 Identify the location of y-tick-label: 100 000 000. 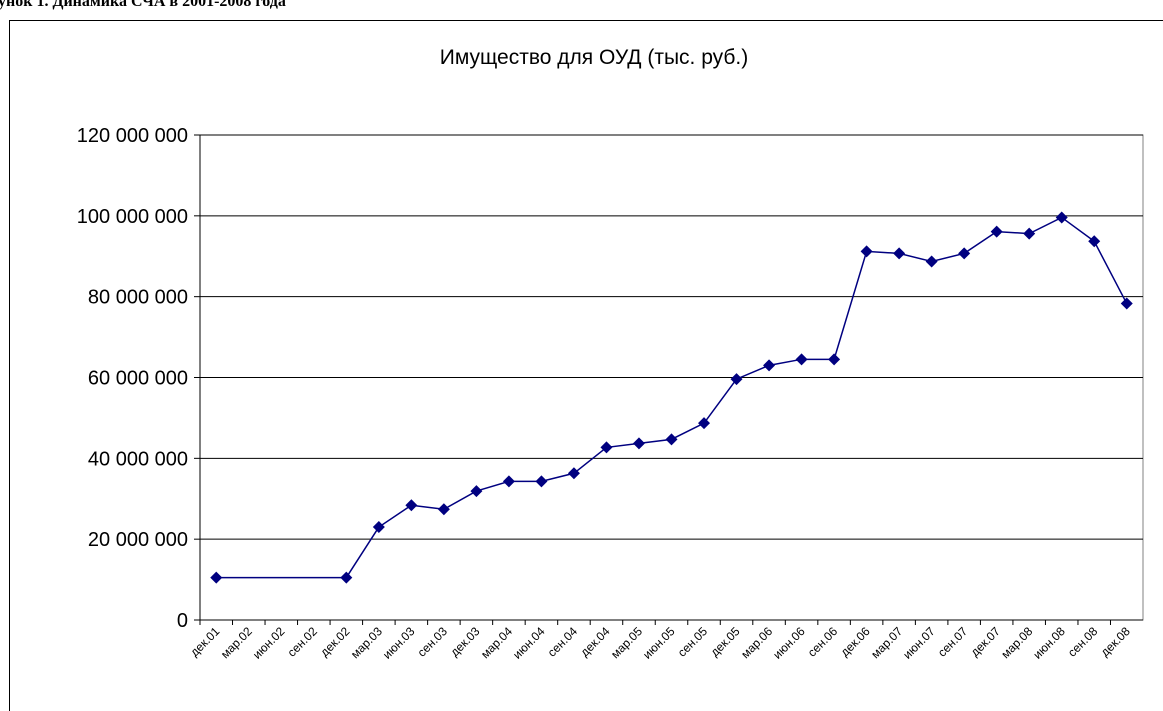
(132, 217).